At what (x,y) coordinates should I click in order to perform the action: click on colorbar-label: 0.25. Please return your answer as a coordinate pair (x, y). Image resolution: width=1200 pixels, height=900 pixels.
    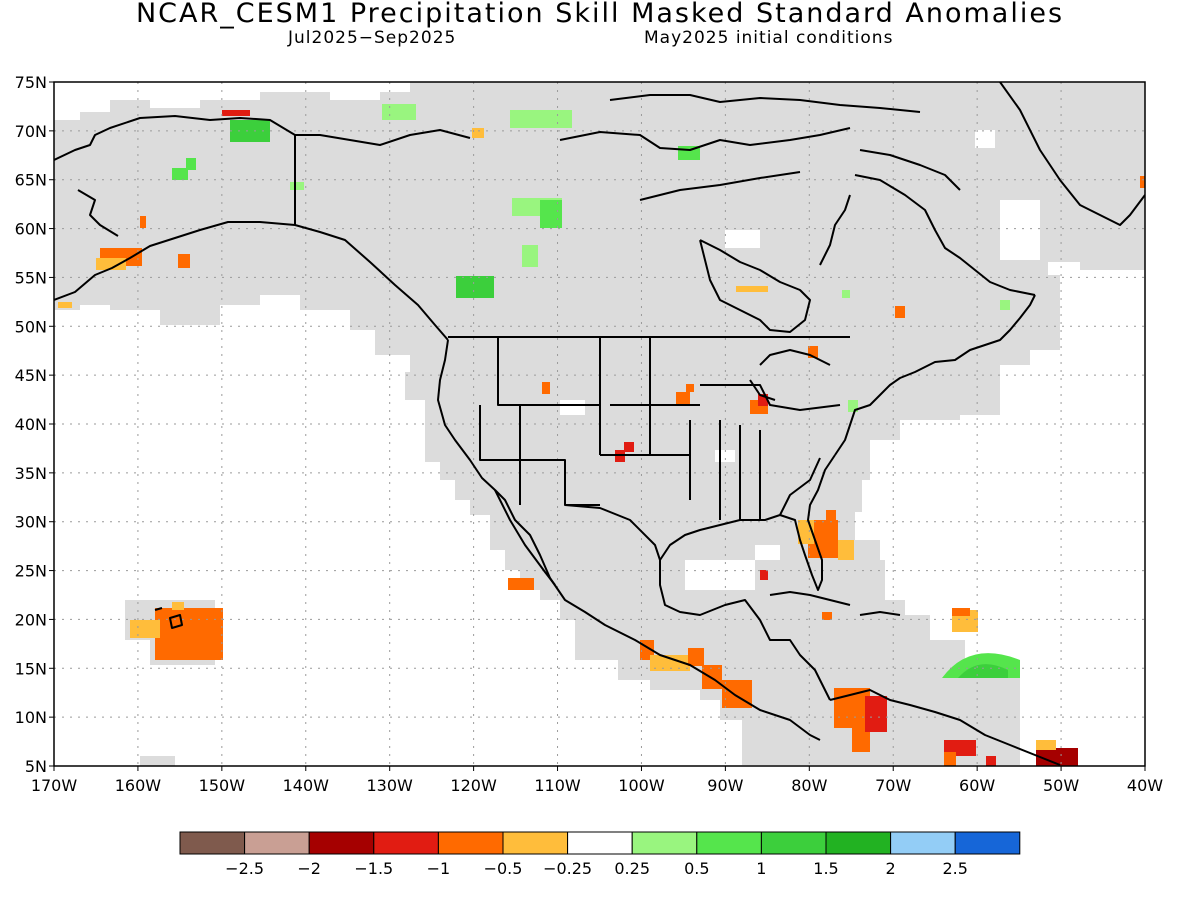
    Looking at the image, I should click on (632, 868).